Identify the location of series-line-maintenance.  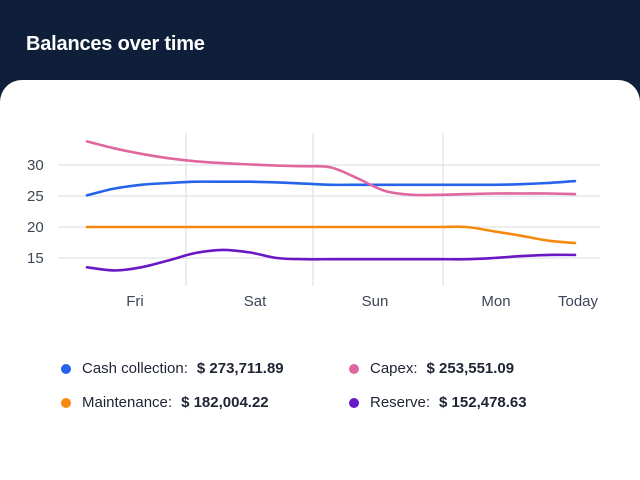
(331, 235).